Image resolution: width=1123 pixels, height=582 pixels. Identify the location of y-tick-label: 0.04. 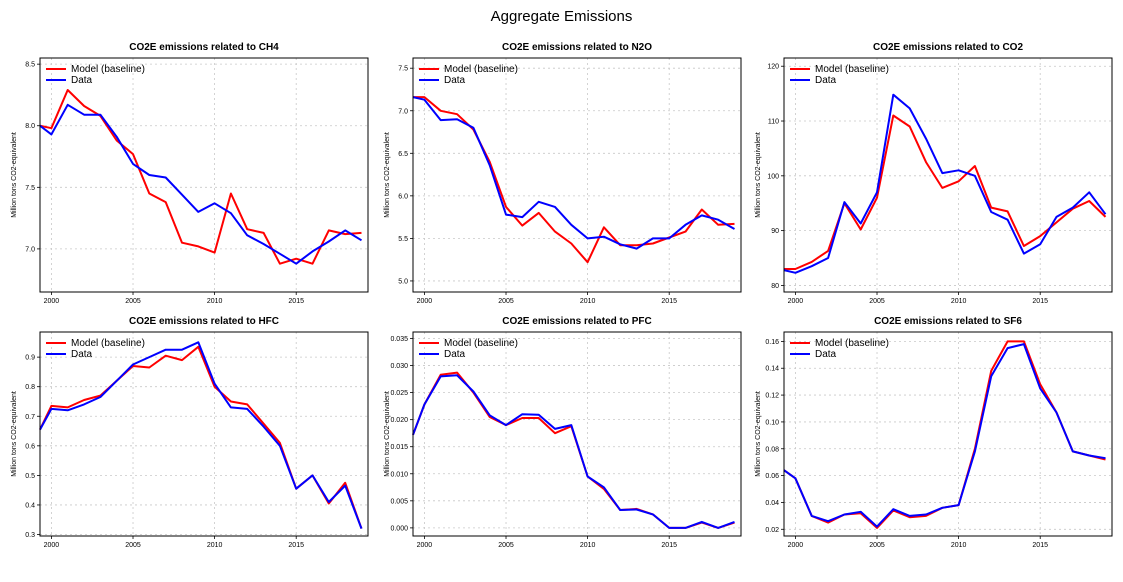
(772, 503).